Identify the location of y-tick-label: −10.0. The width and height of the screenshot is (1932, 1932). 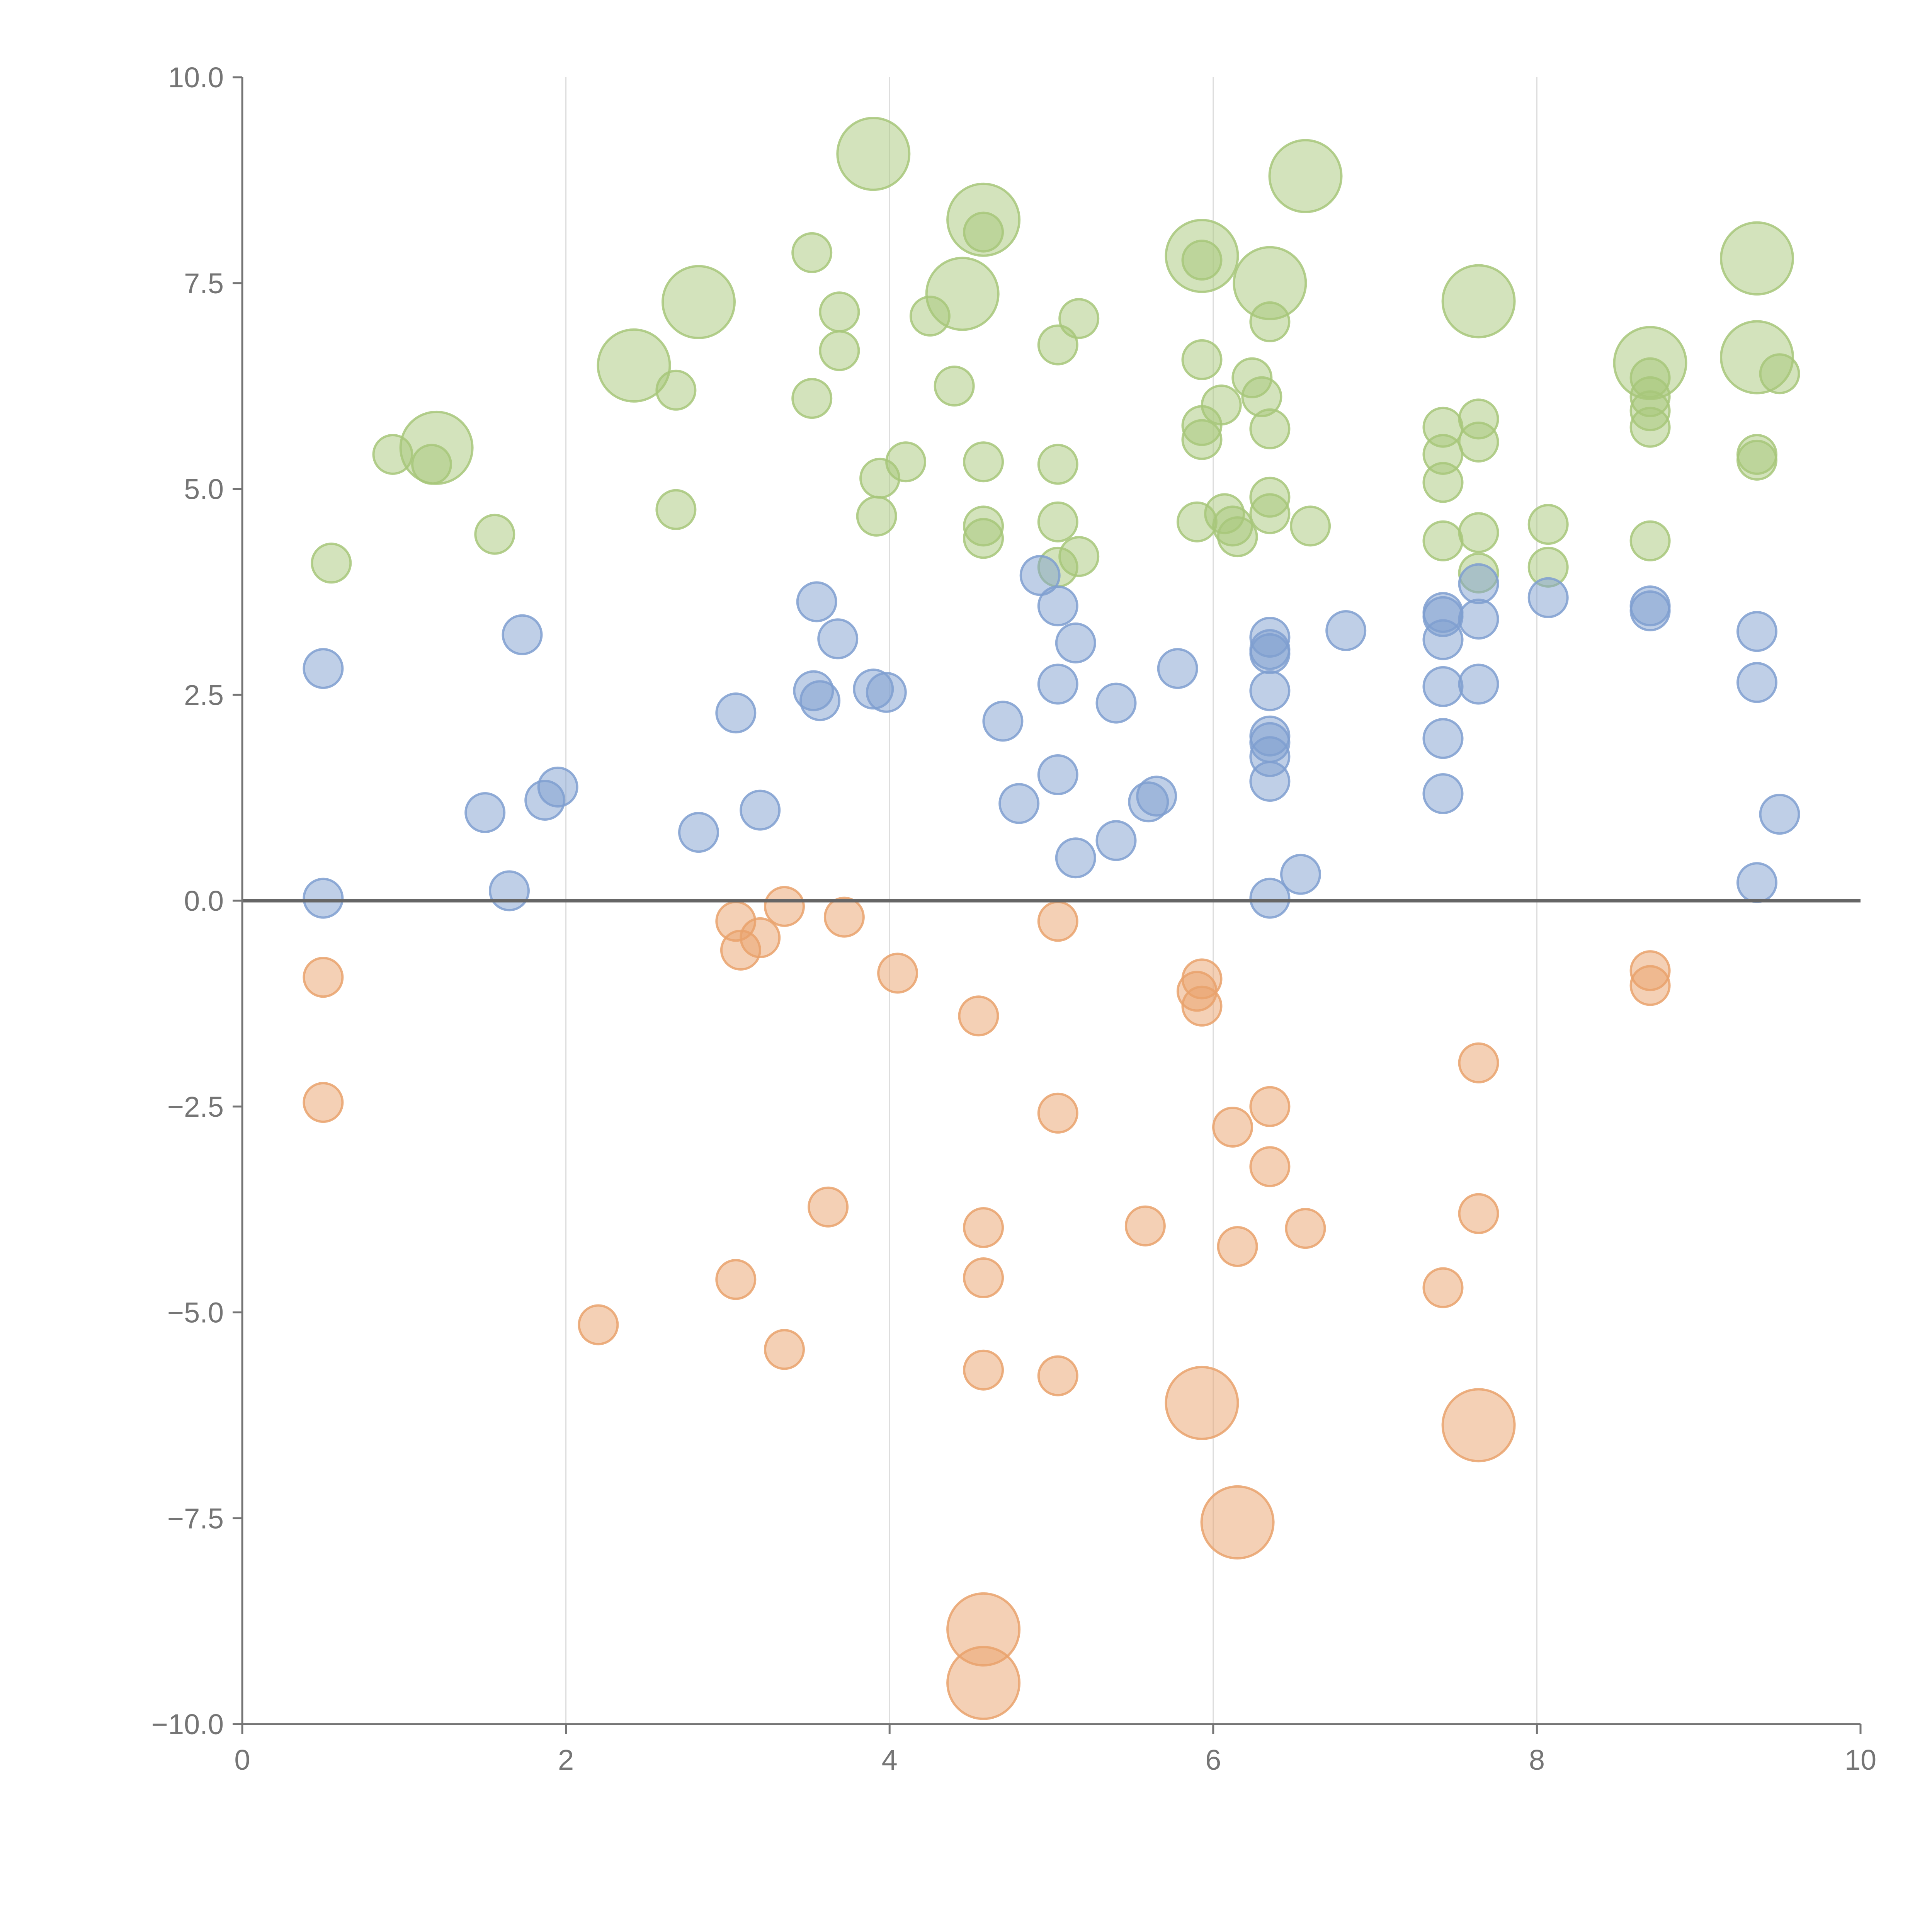
(188, 1724).